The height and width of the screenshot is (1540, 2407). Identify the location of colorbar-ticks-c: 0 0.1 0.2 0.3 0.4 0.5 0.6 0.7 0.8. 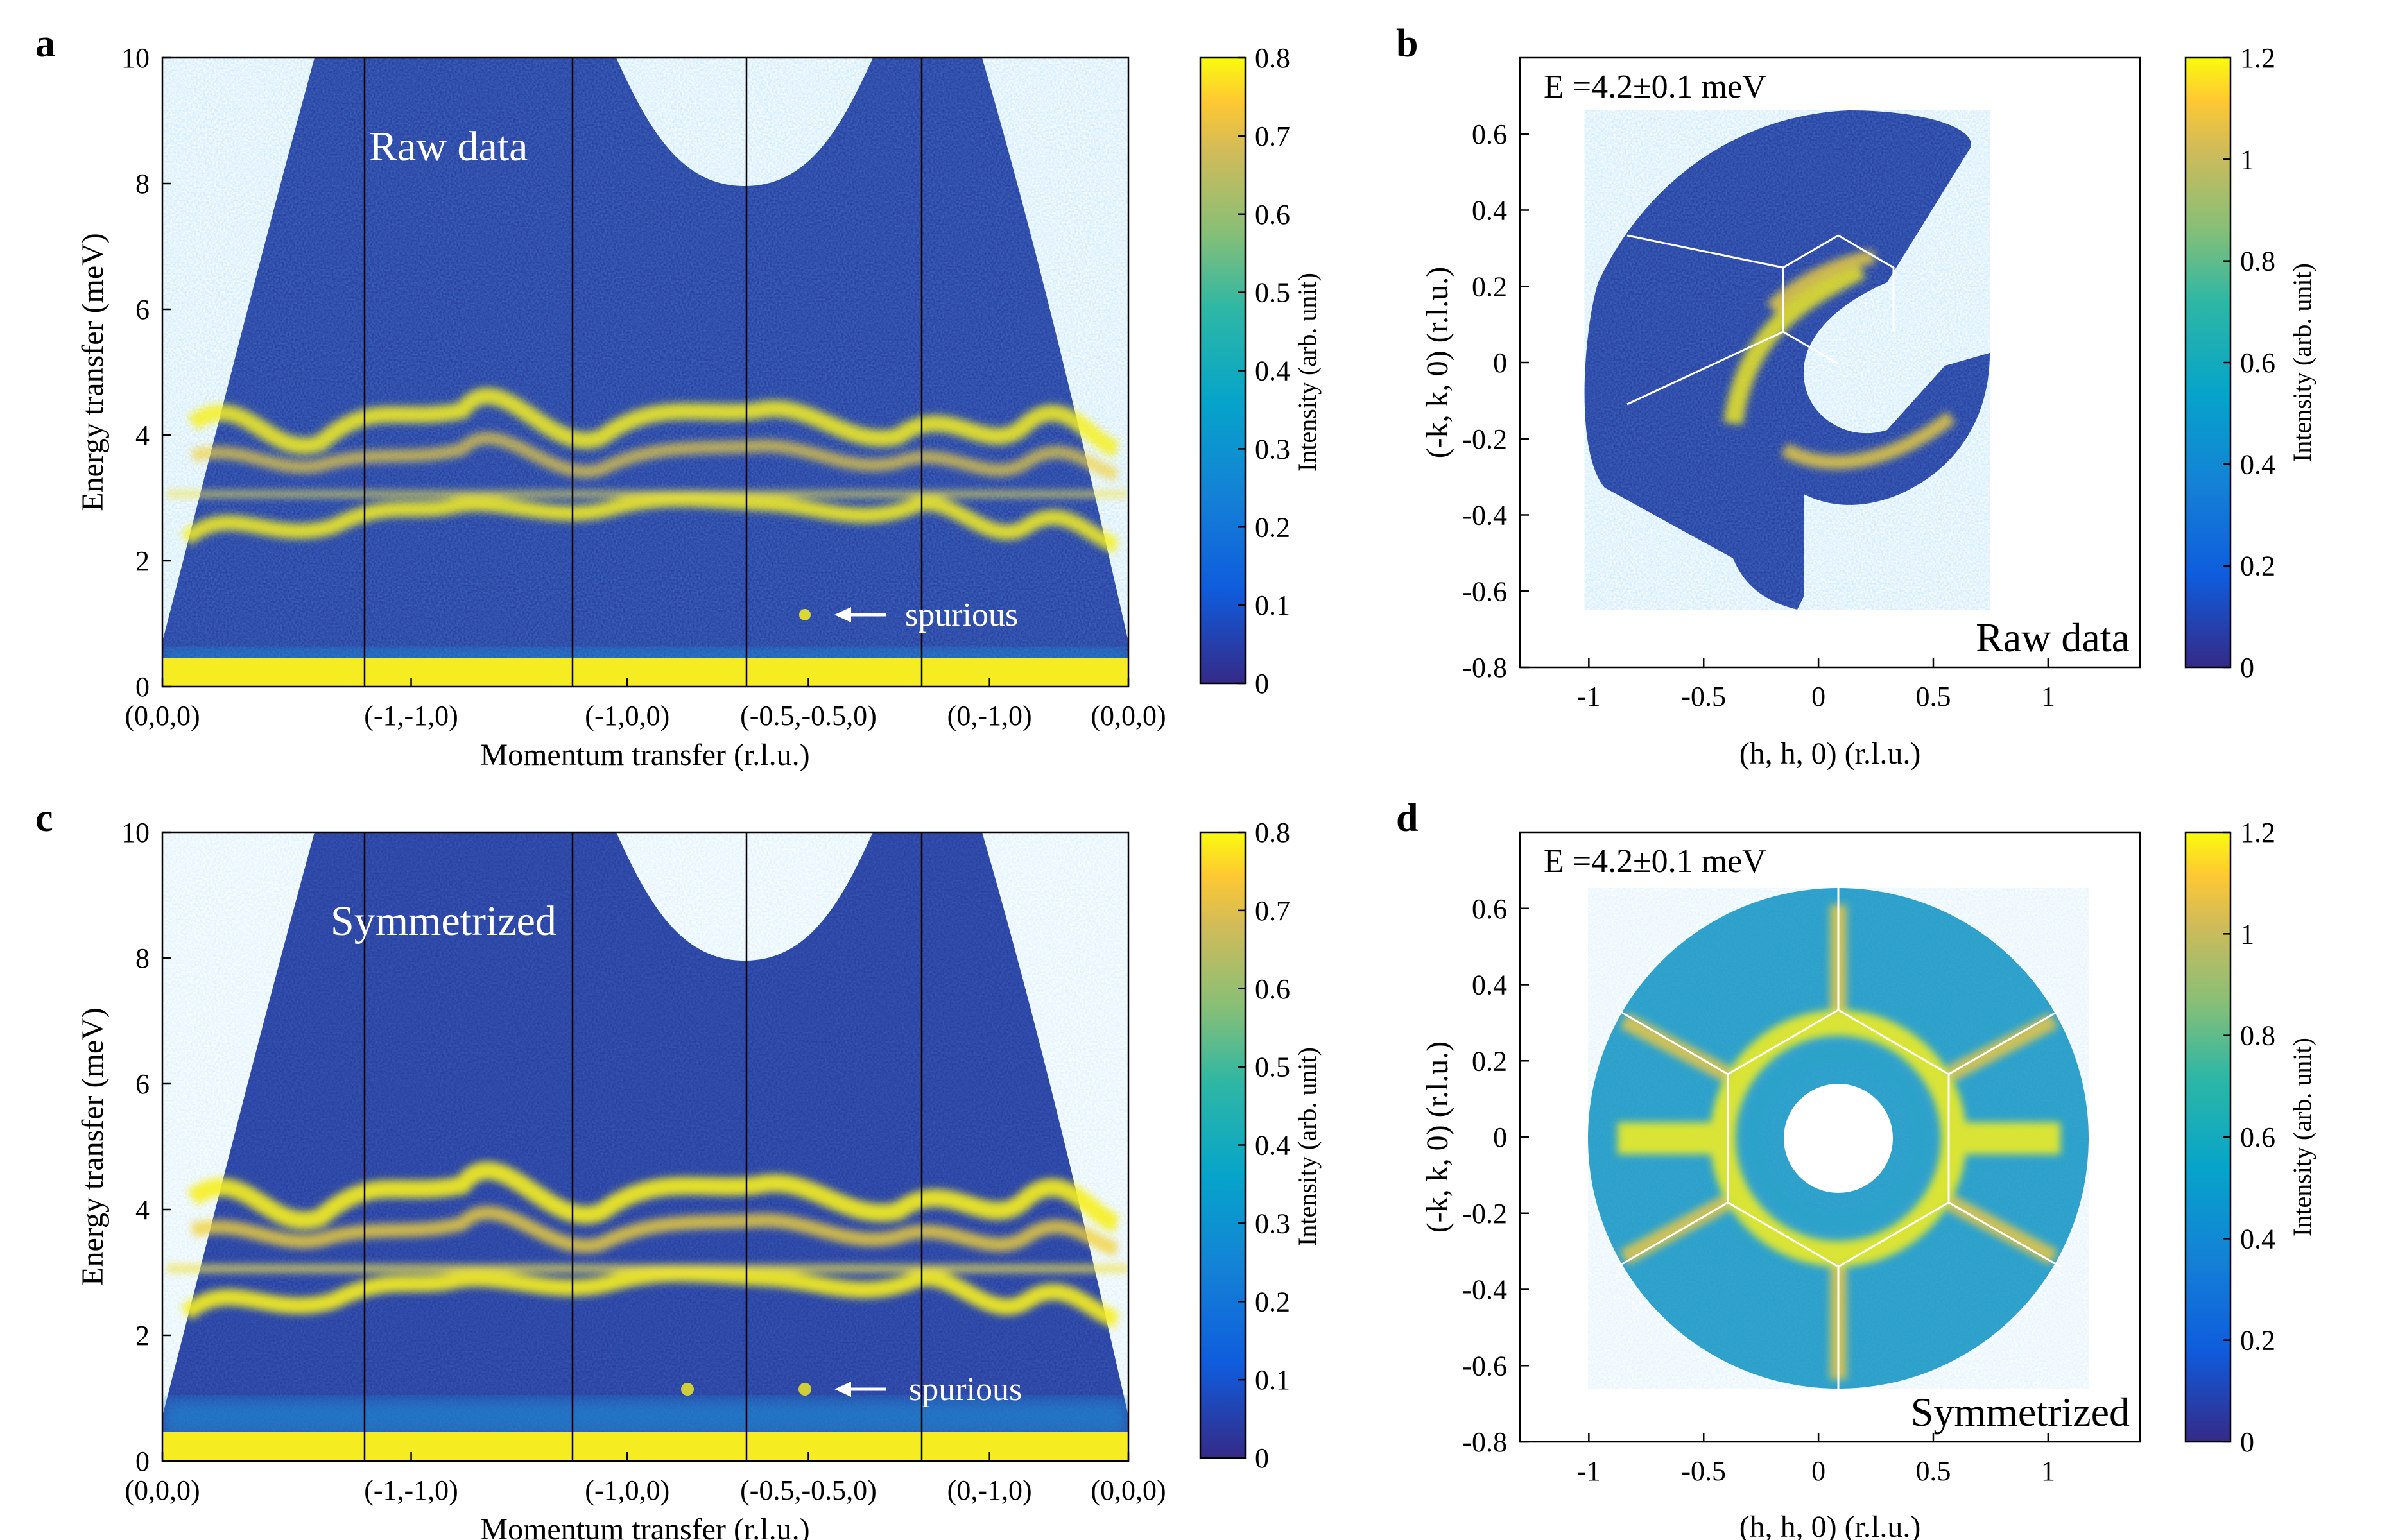
(1264, 1145).